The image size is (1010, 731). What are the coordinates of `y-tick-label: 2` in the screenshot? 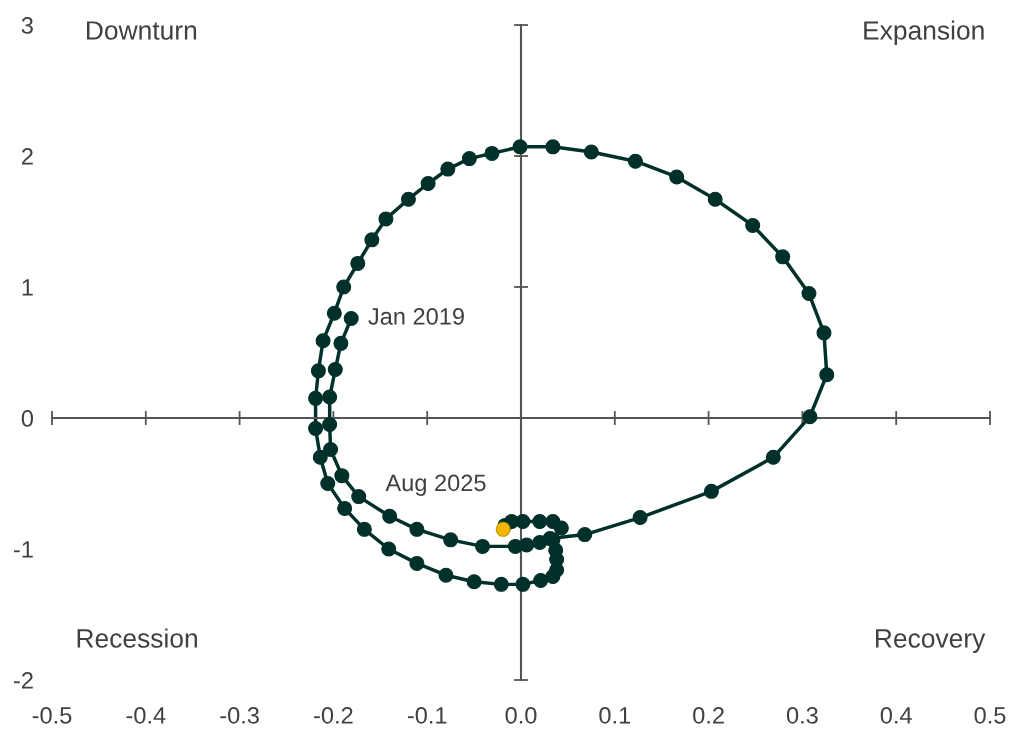 It's located at (27, 156).